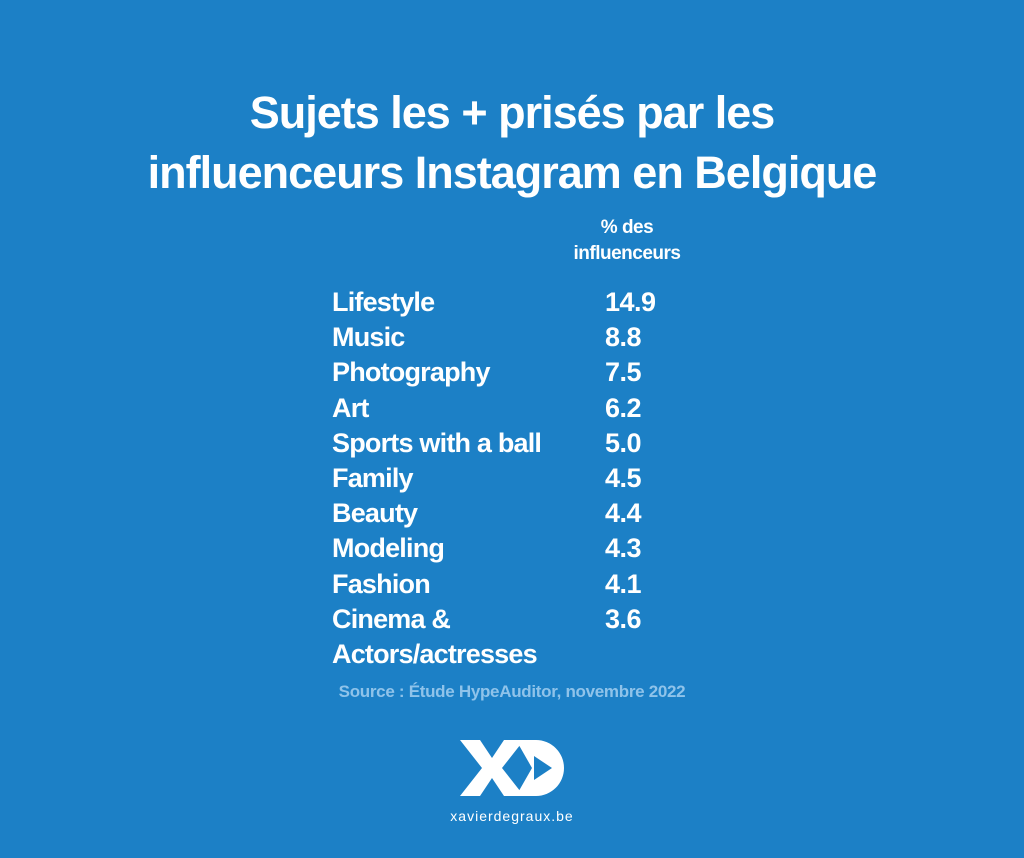 The height and width of the screenshot is (858, 1024). Describe the element at coordinates (623, 478) in the screenshot. I see `row-value: 4.5` at that location.